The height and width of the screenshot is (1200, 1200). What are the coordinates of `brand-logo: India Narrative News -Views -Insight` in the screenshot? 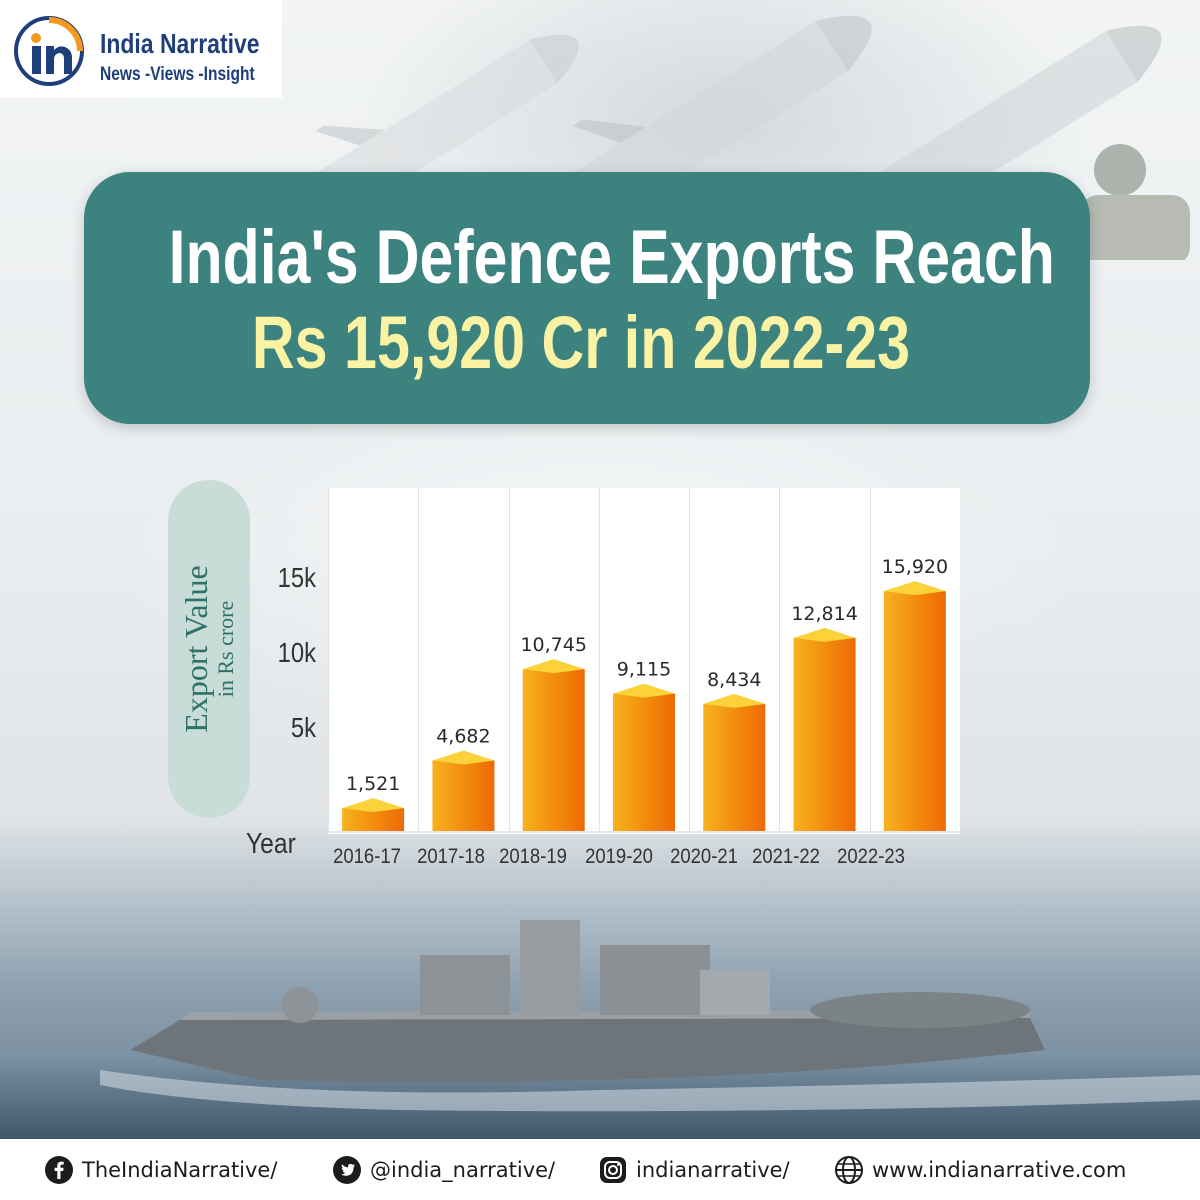 It's located at (141, 49).